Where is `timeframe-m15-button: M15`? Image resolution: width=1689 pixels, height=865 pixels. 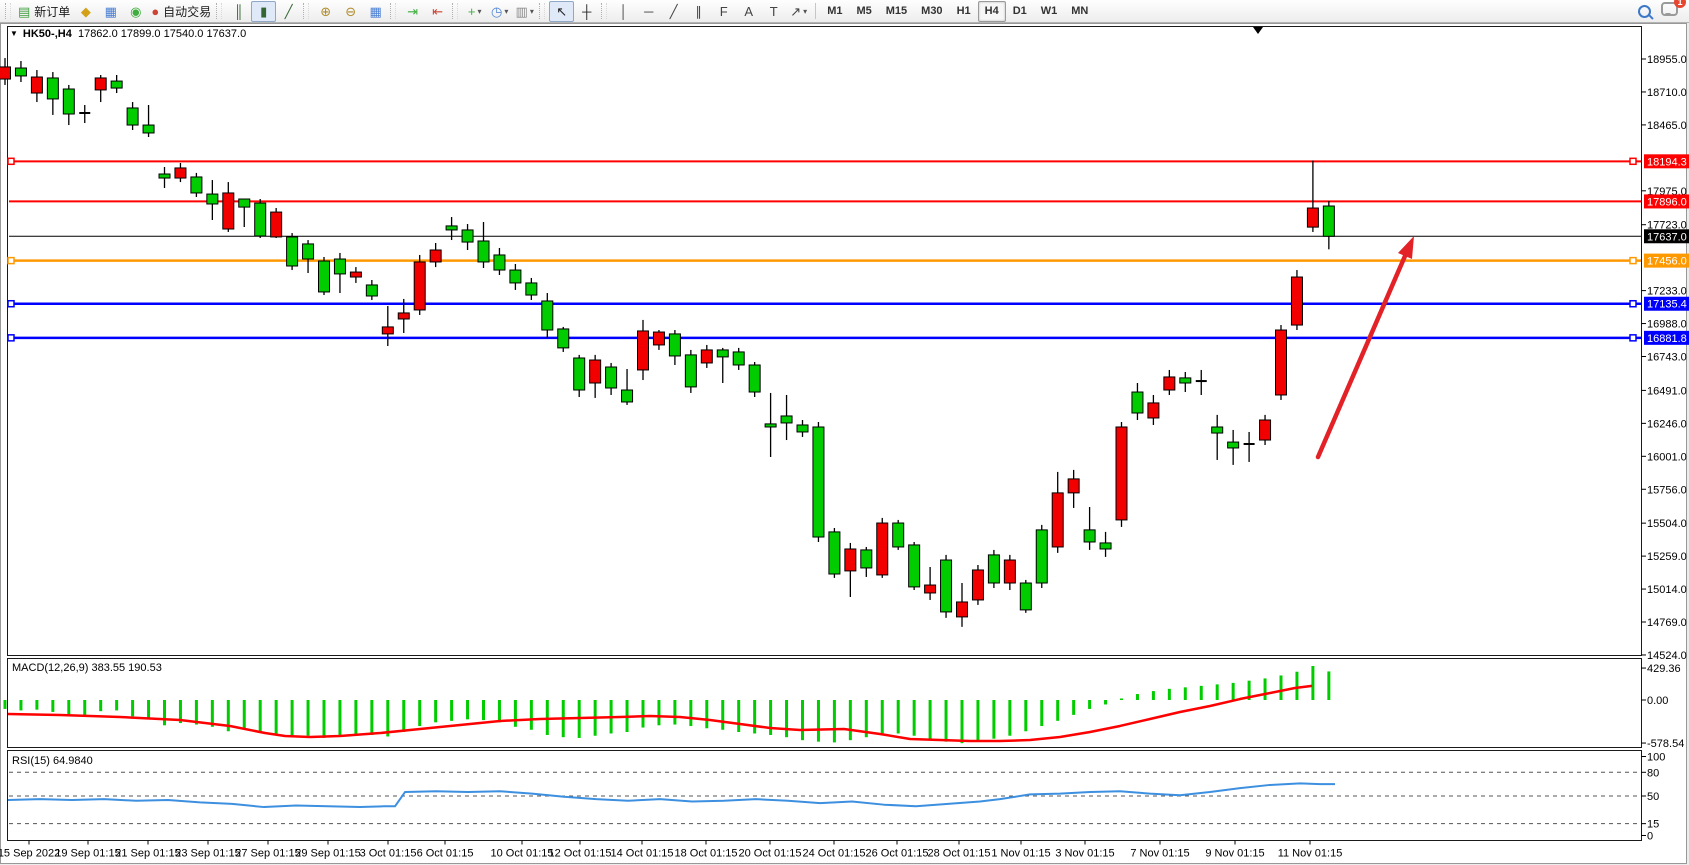
timeframe-m15-button: M15 is located at coordinates (896, 11).